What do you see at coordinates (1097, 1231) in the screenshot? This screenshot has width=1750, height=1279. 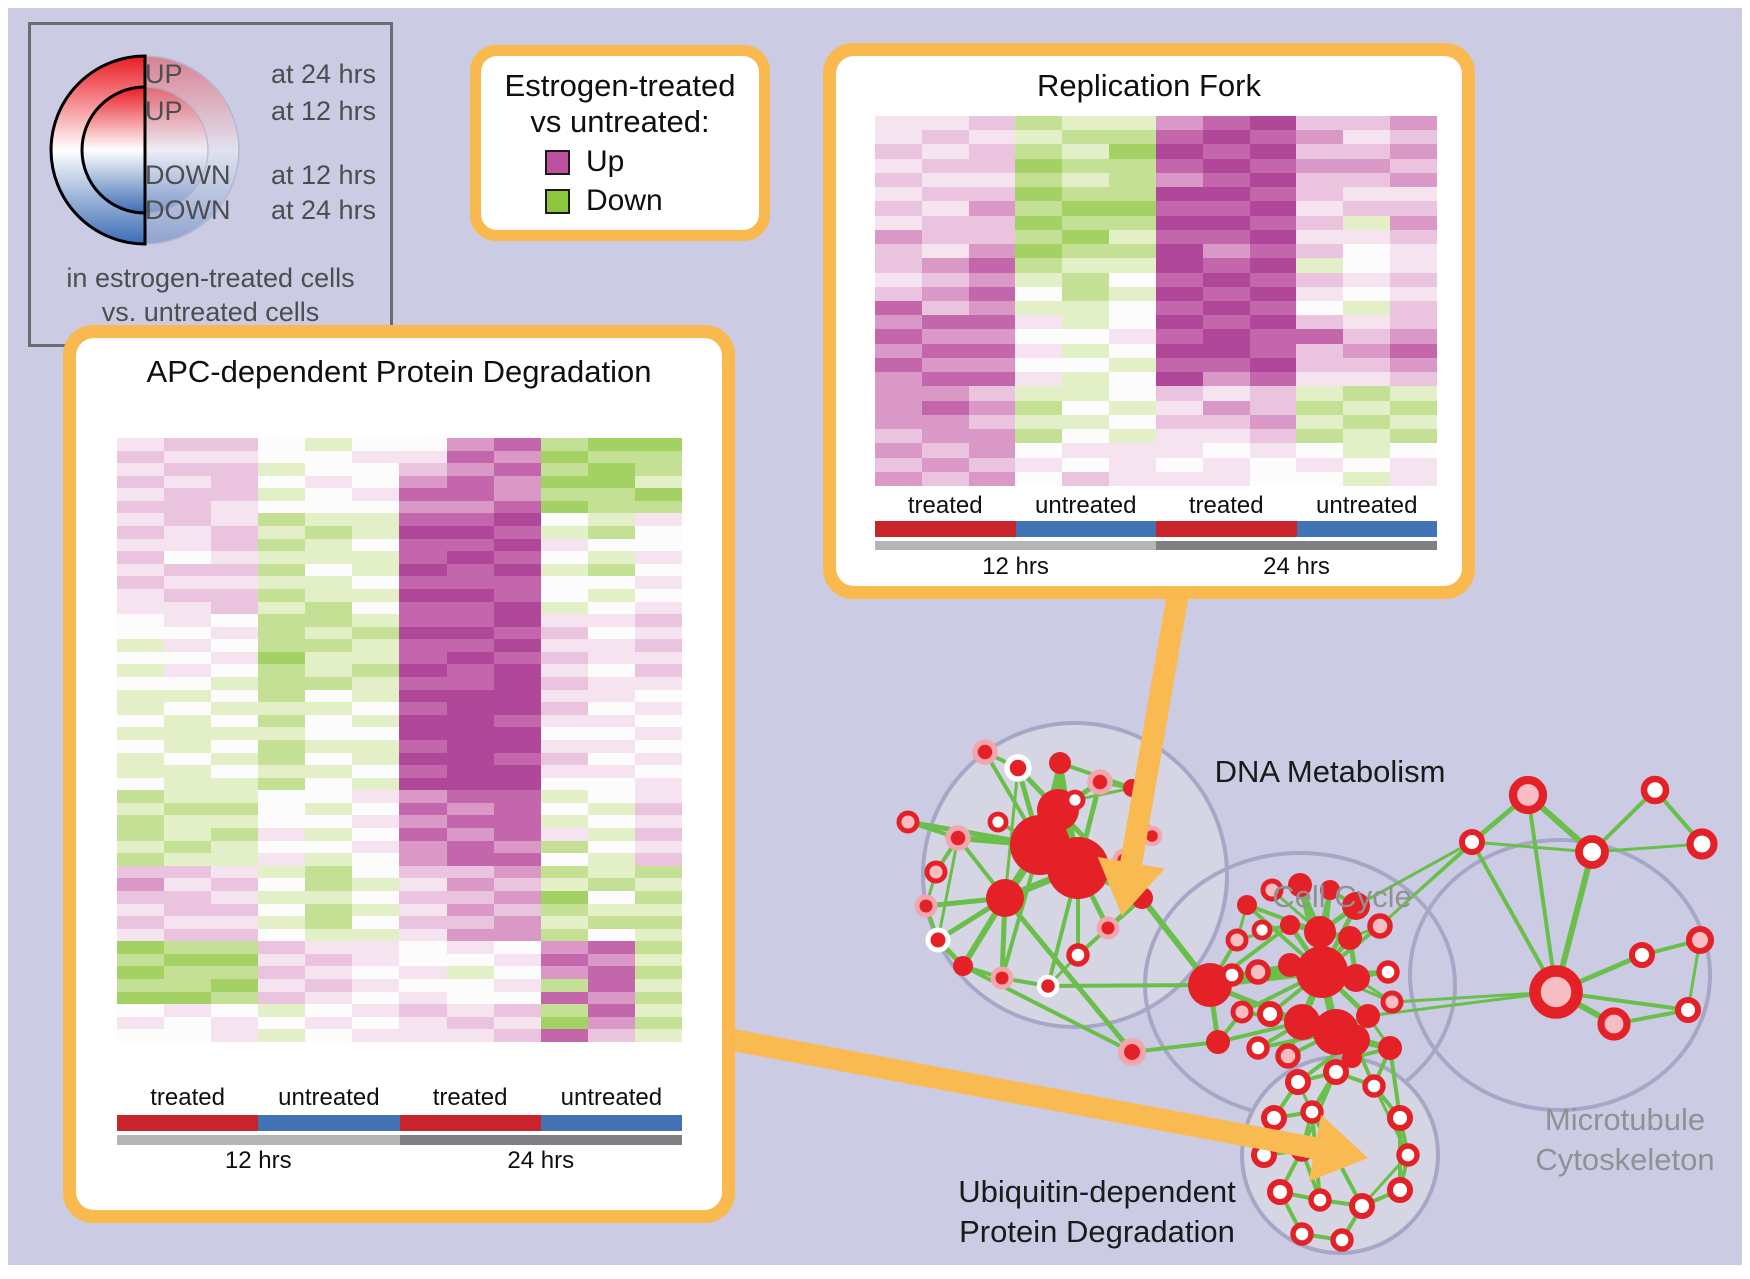 I see `cluster-label: Protein Degradation` at bounding box center [1097, 1231].